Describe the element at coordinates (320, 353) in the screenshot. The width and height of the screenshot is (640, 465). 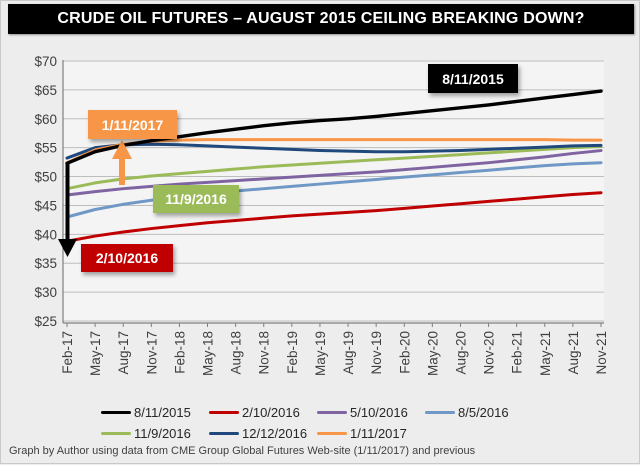
I see `x-tick-label: May-19` at that location.